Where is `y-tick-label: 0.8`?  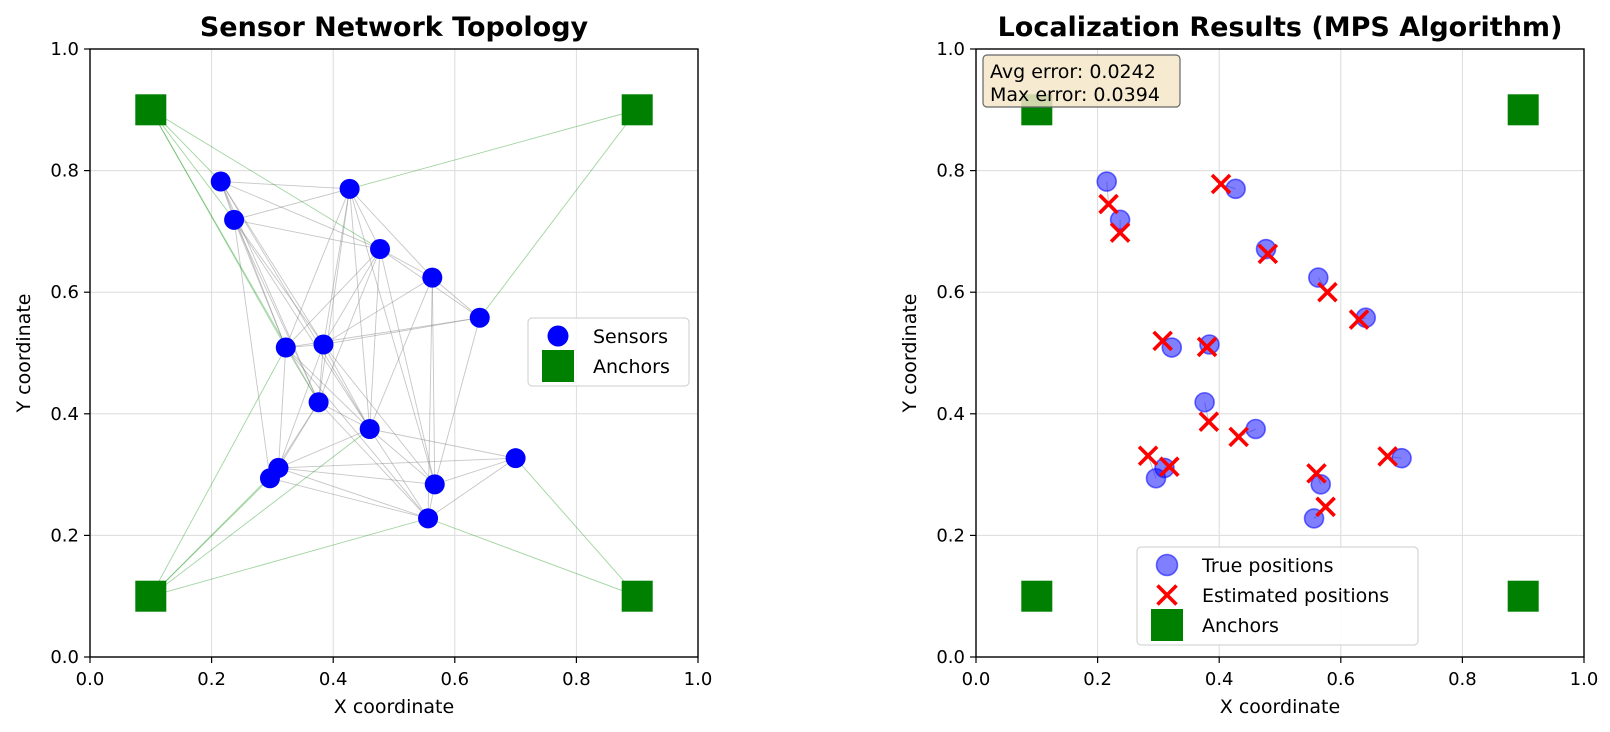
y-tick-label: 0.8 is located at coordinates (64, 171).